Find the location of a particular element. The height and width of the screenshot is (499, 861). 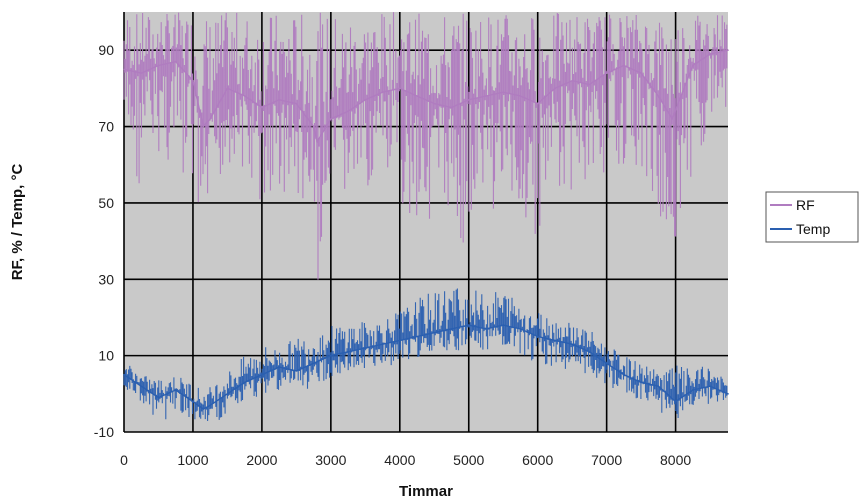

x-tick-label: 1000 is located at coordinates (192, 460).